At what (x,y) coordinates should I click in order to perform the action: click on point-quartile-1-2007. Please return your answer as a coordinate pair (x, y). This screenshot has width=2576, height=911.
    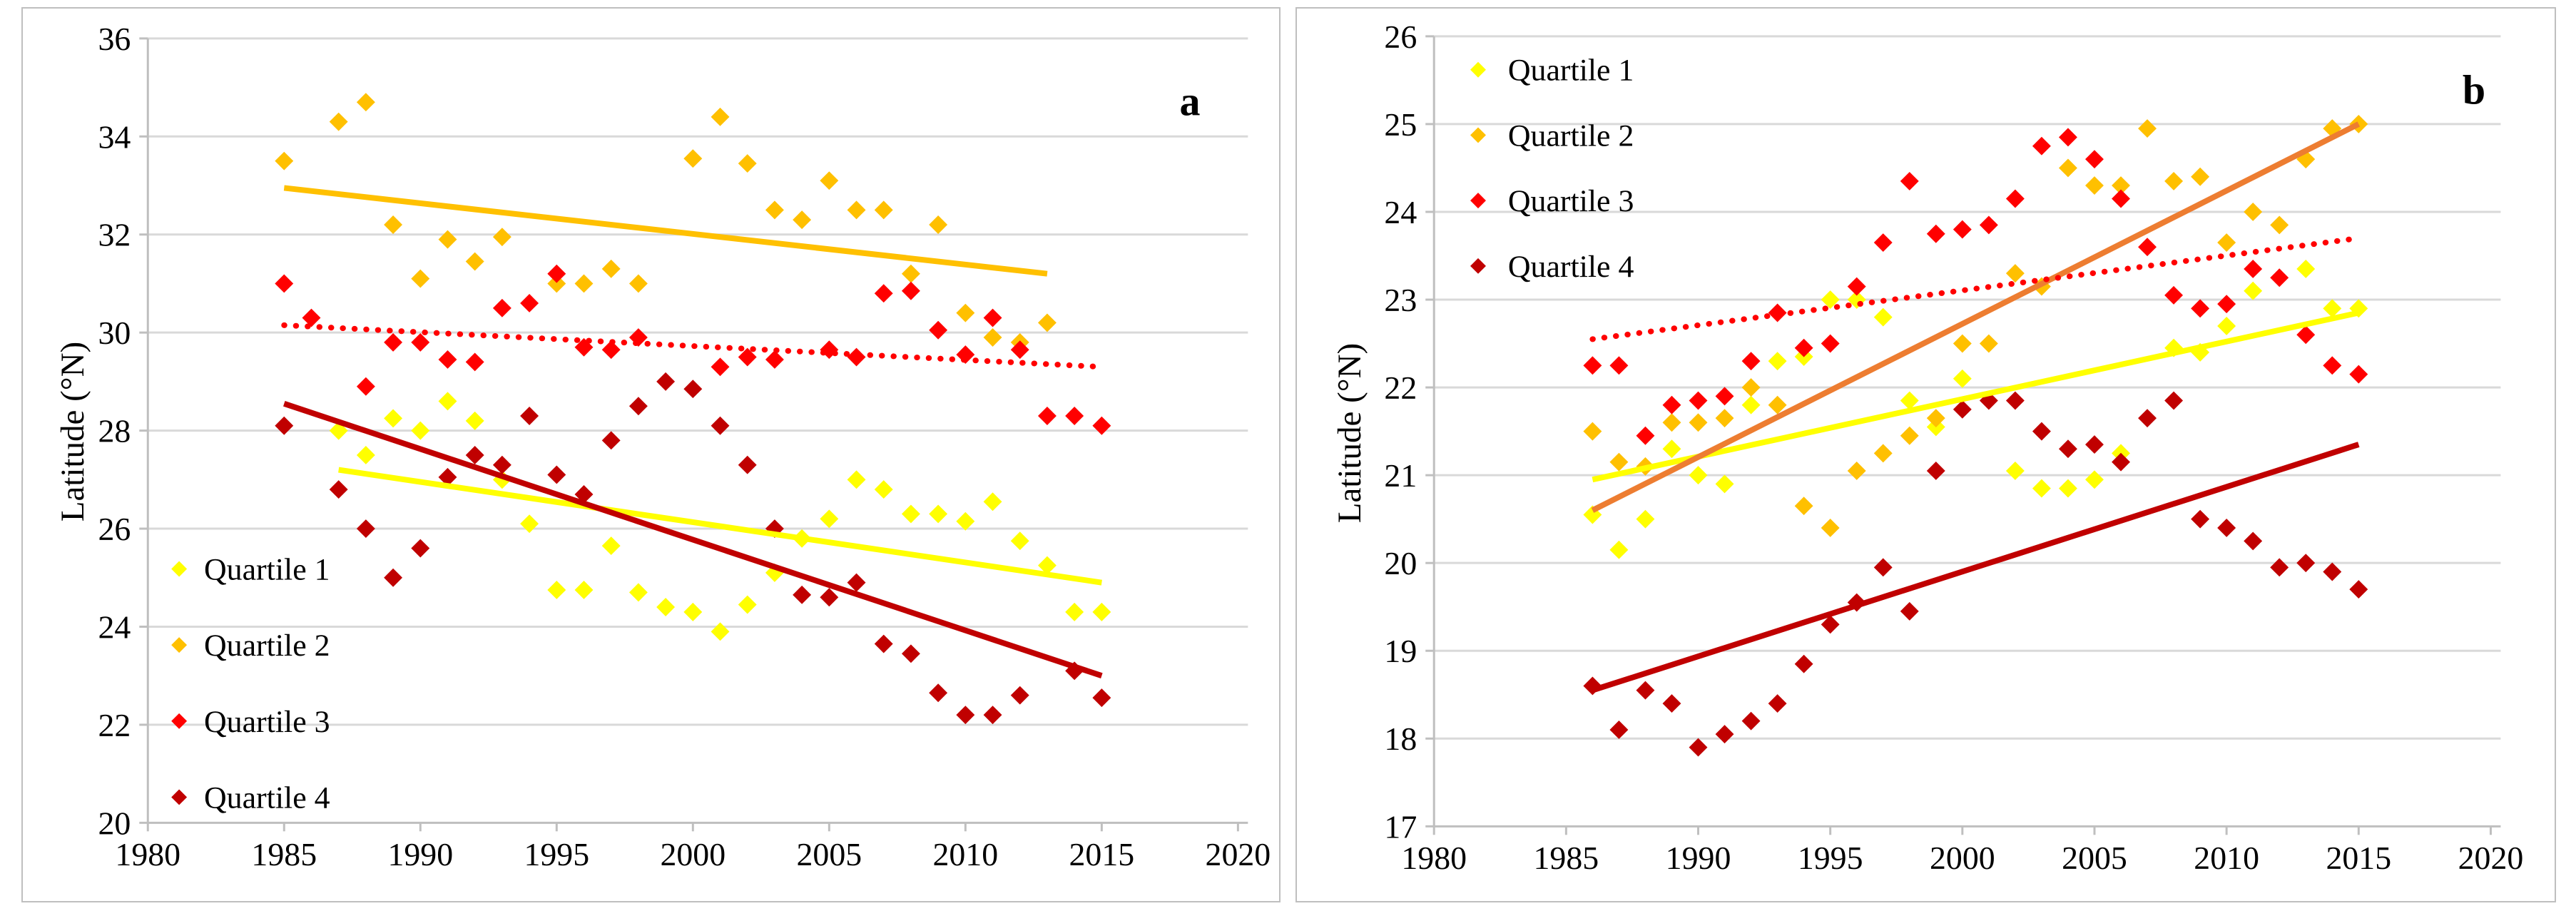
    Looking at the image, I should click on (883, 490).